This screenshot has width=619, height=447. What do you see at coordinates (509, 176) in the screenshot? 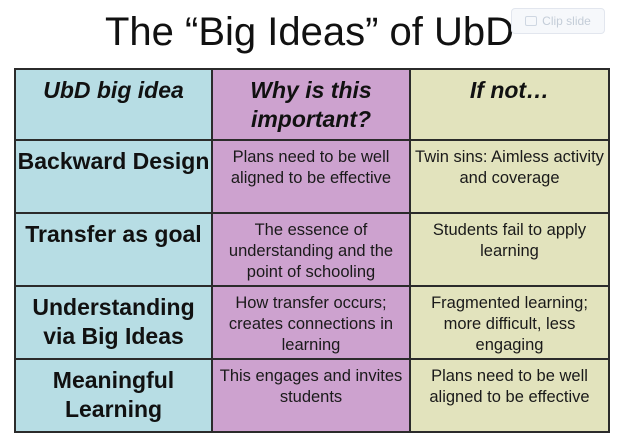
I see `if-not-cell: Twin sins: Aimless activity and coverage` at bounding box center [509, 176].